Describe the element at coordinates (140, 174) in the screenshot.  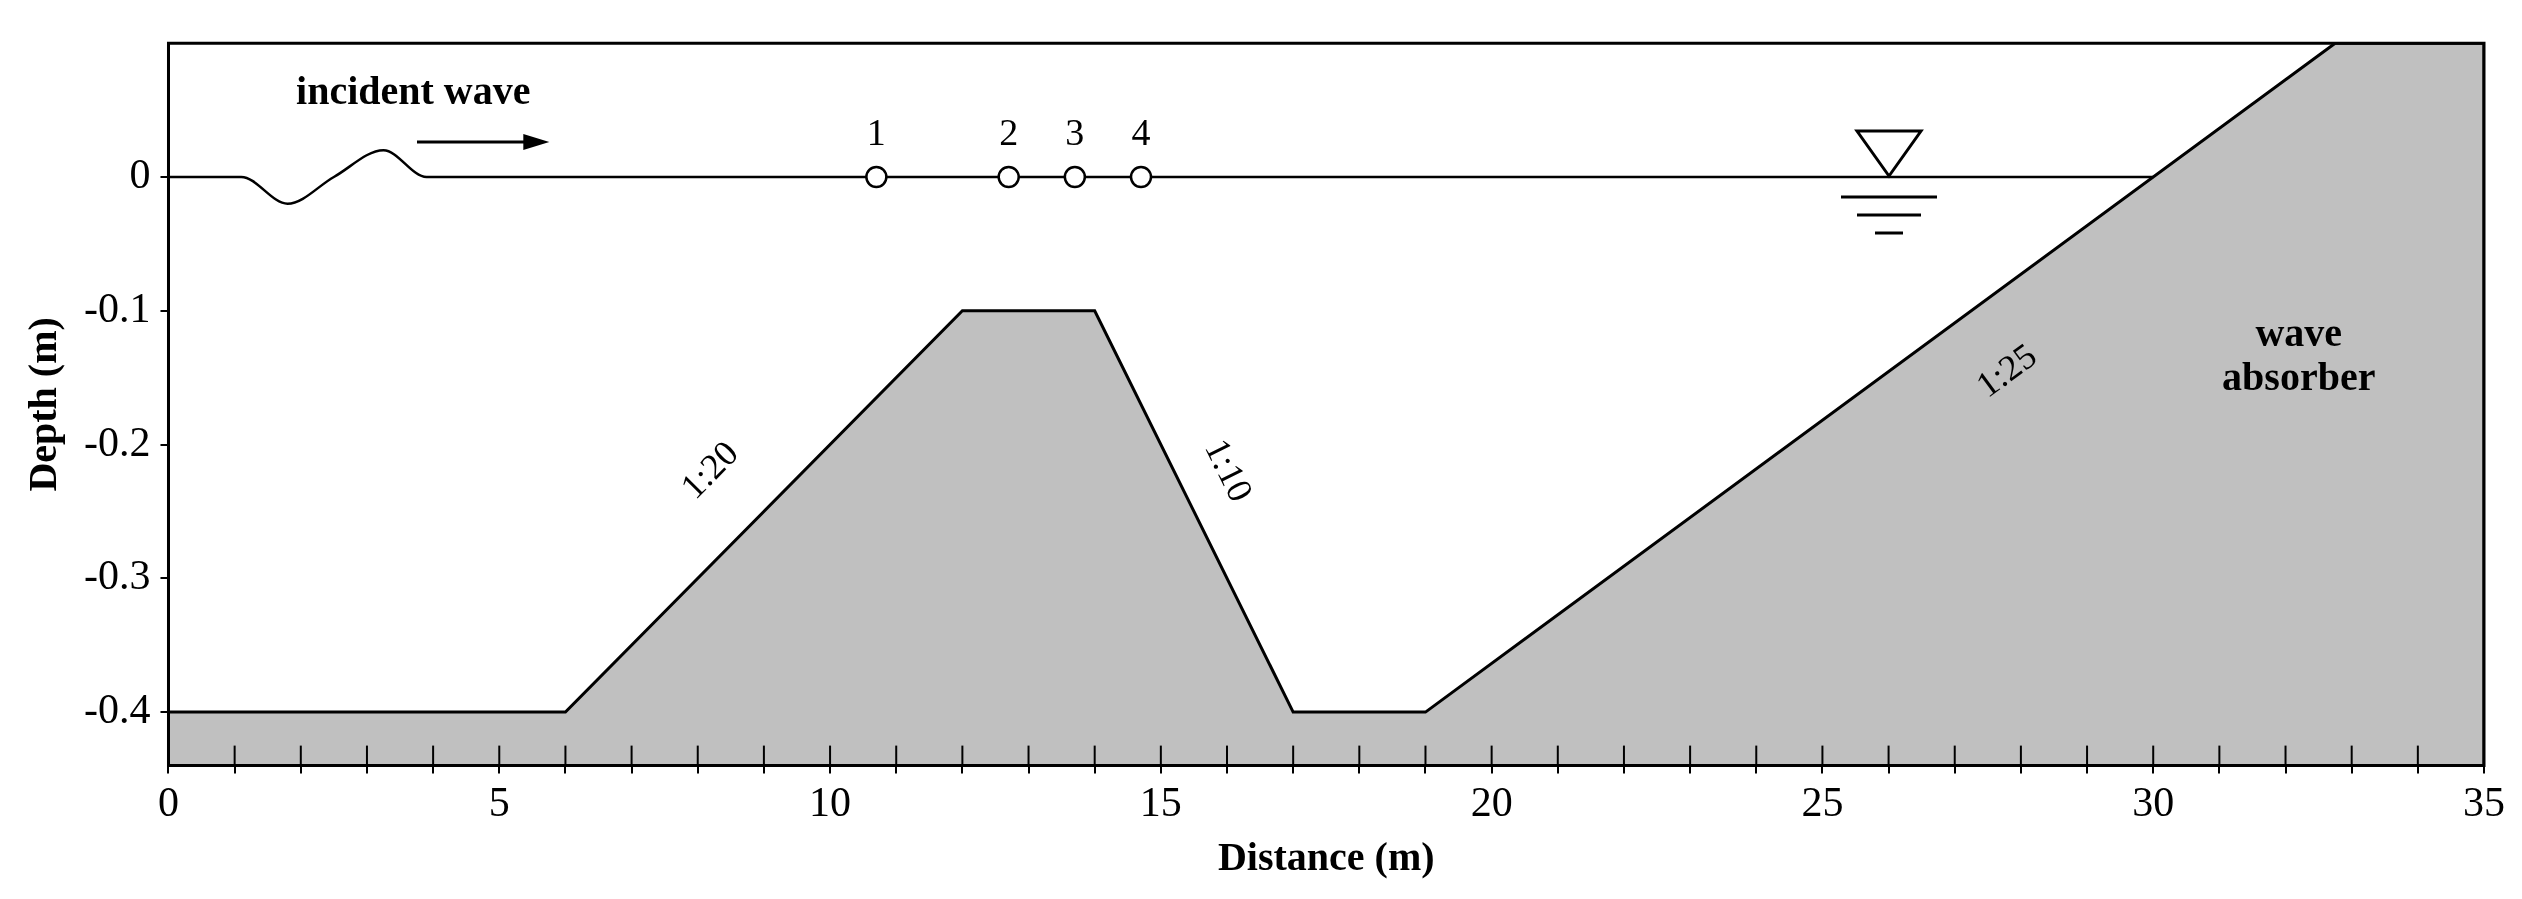
I see `y-tick-label: 0` at that location.